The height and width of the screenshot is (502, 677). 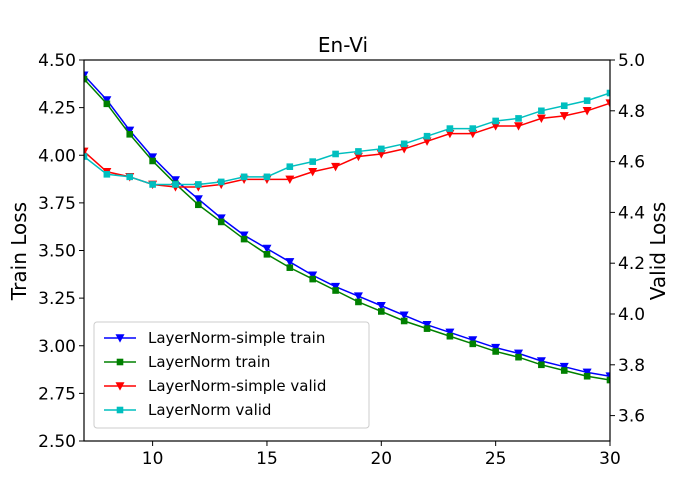 What do you see at coordinates (57, 156) in the screenshot?
I see `y-left-tick-label-6: 4.00` at bounding box center [57, 156].